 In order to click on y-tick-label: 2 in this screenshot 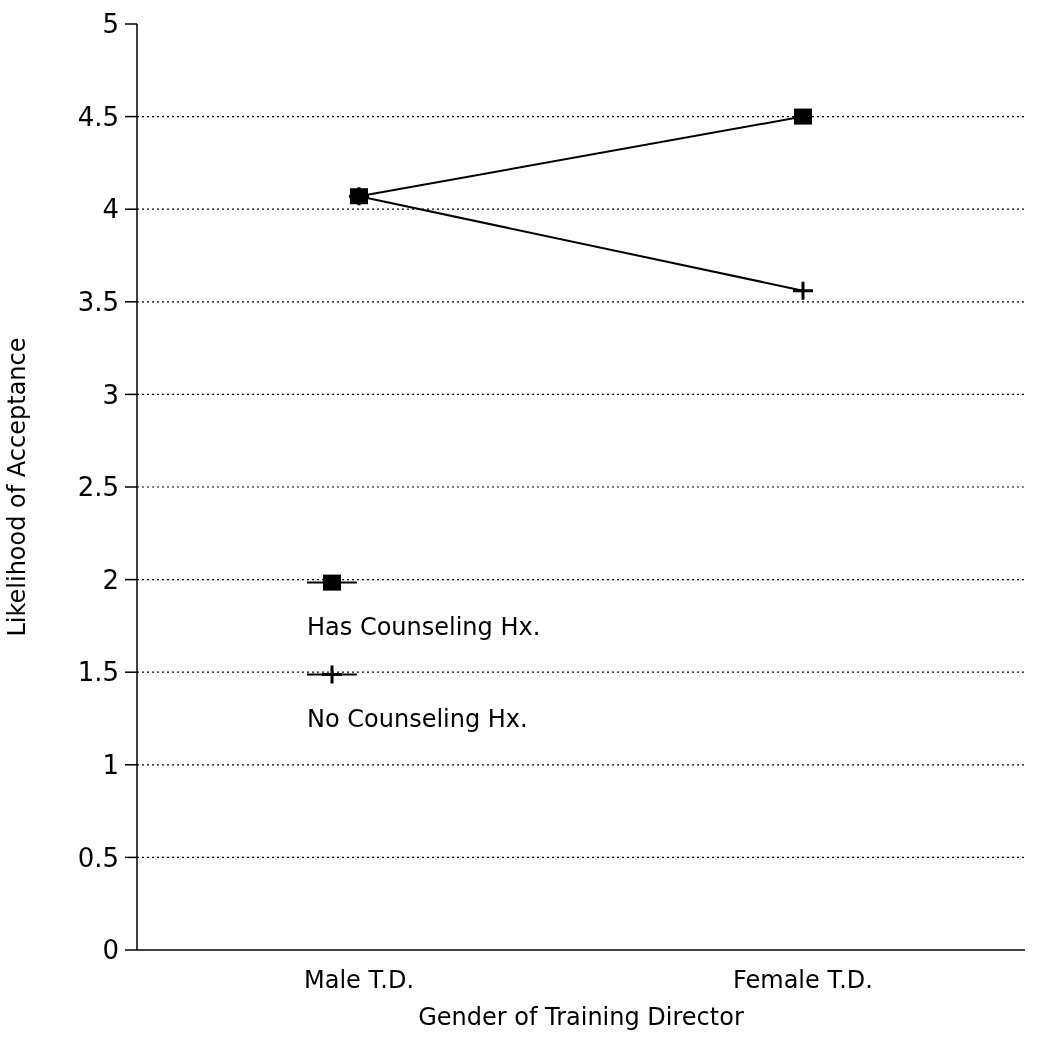, I will do `click(110, 579)`.